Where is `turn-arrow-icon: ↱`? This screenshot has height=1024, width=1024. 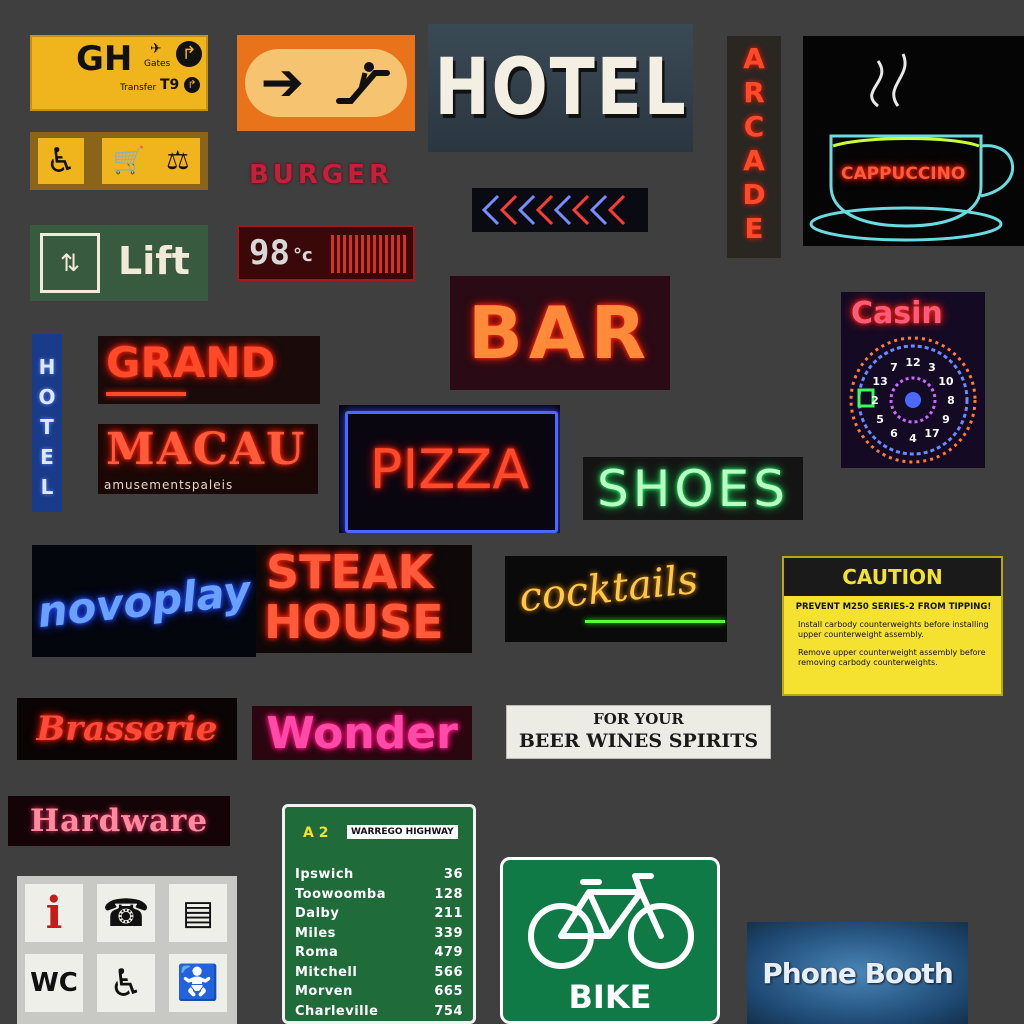 turn-arrow-icon: ↱ is located at coordinates (189, 54).